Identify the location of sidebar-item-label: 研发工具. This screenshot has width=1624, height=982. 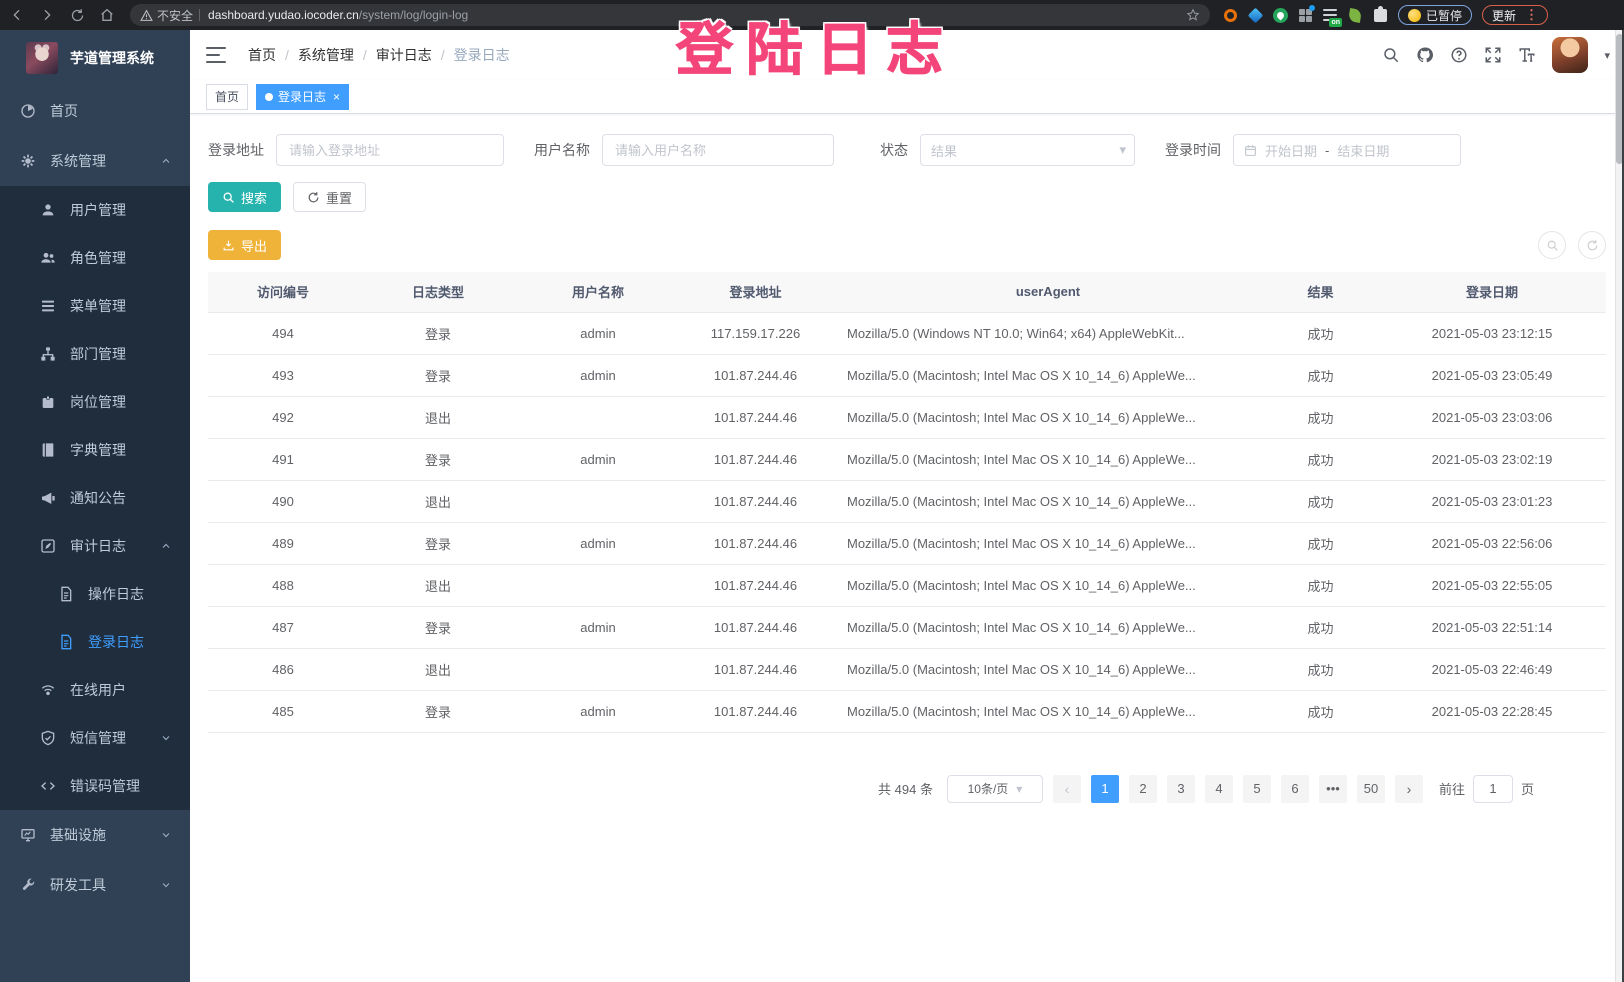
(78, 885).